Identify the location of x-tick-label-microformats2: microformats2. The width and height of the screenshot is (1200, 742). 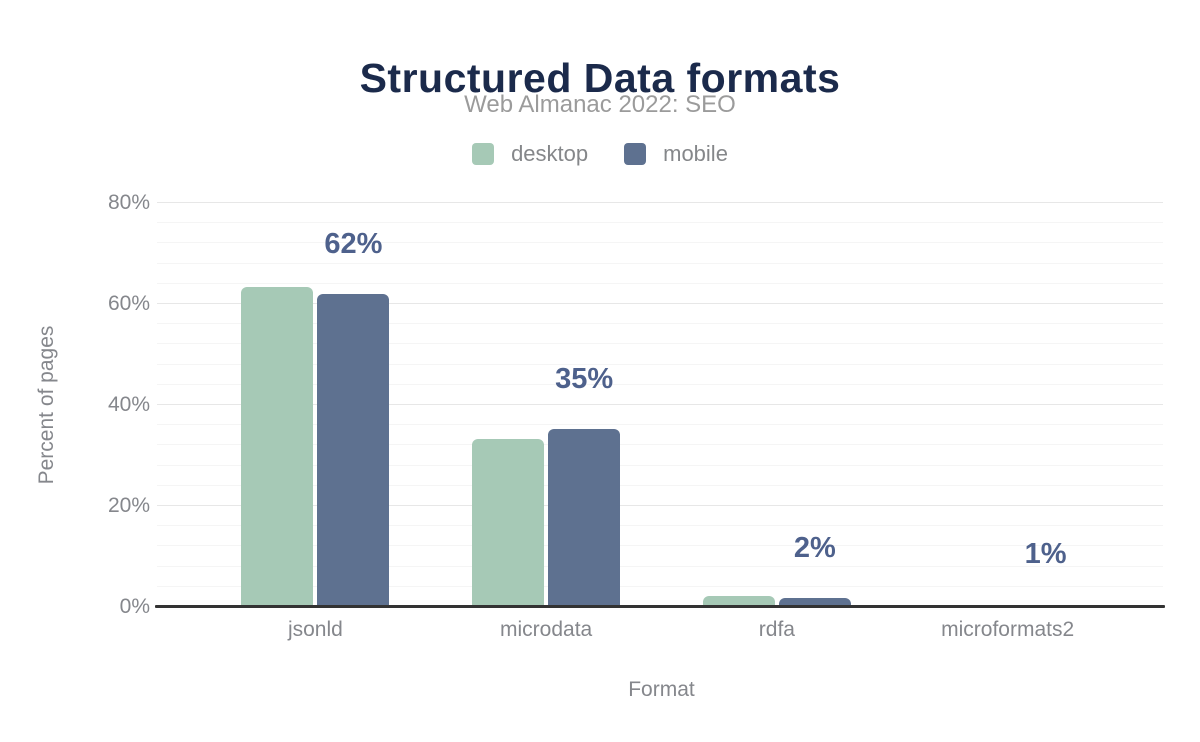
(1008, 629).